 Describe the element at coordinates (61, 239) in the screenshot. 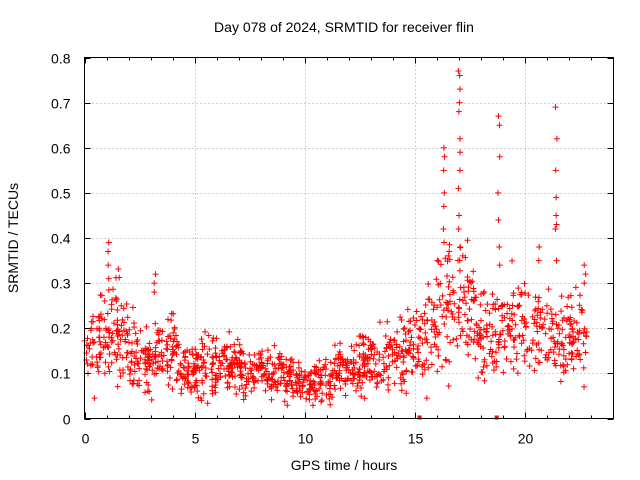

I see `y-tick-labels: 0 0.1 0.2 0.3 0.4 0.5 0.6 0.7 0.8` at that location.